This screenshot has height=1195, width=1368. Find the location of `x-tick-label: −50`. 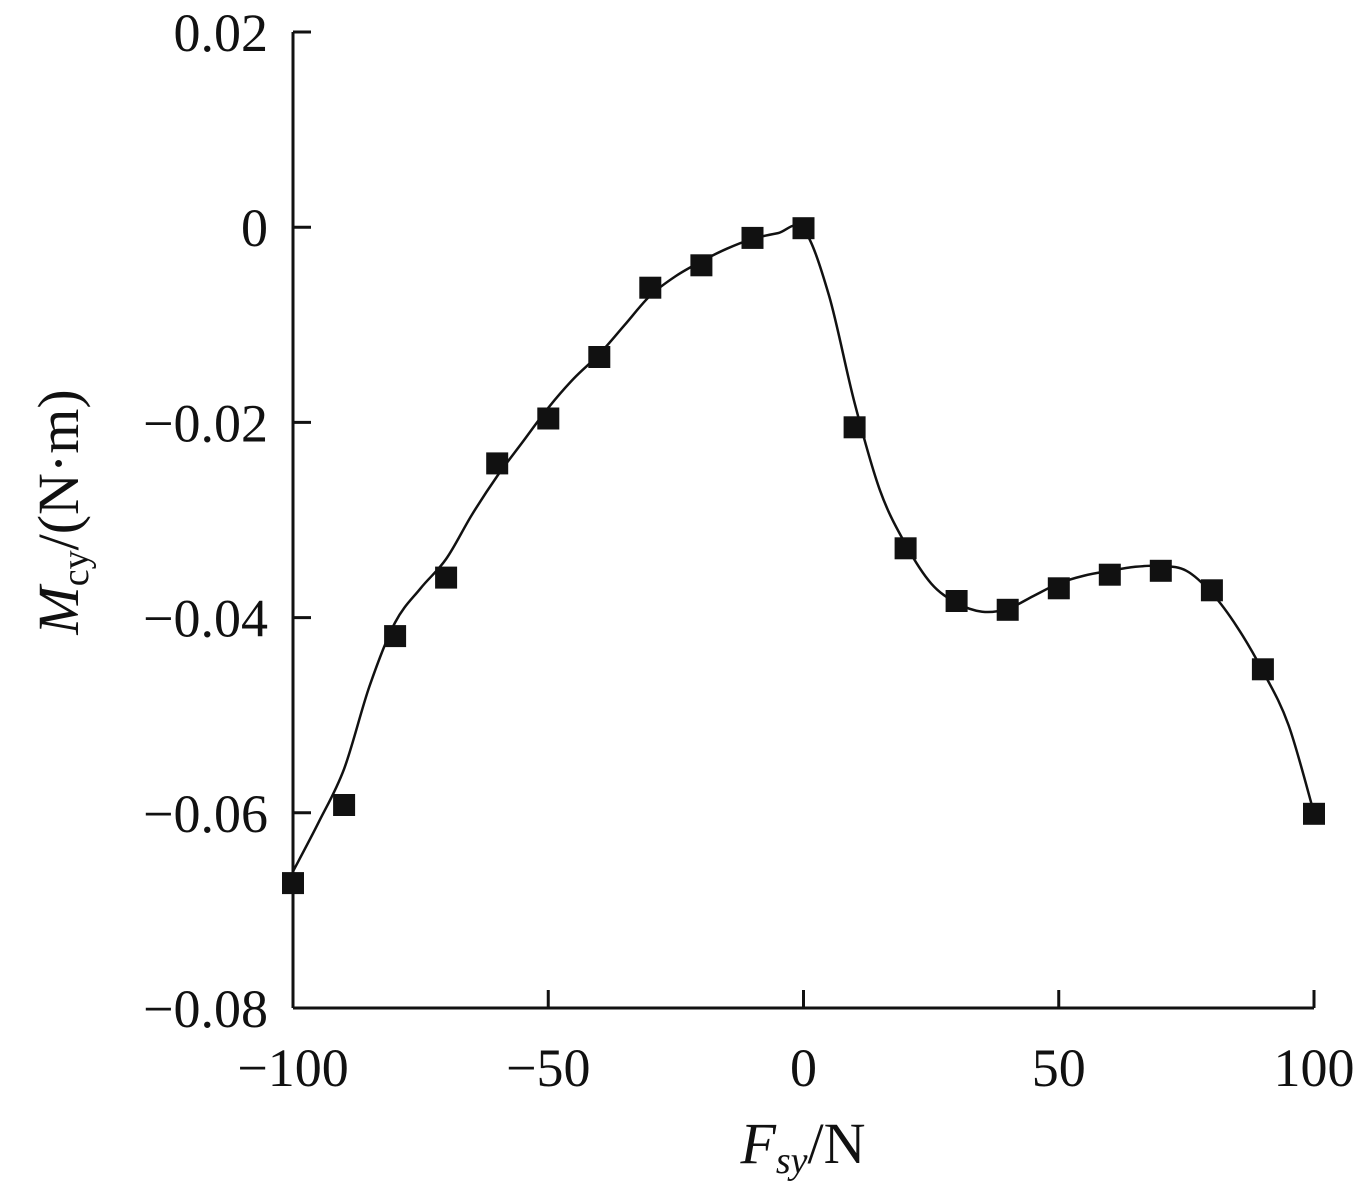

x-tick-label: −50 is located at coordinates (548, 1068).